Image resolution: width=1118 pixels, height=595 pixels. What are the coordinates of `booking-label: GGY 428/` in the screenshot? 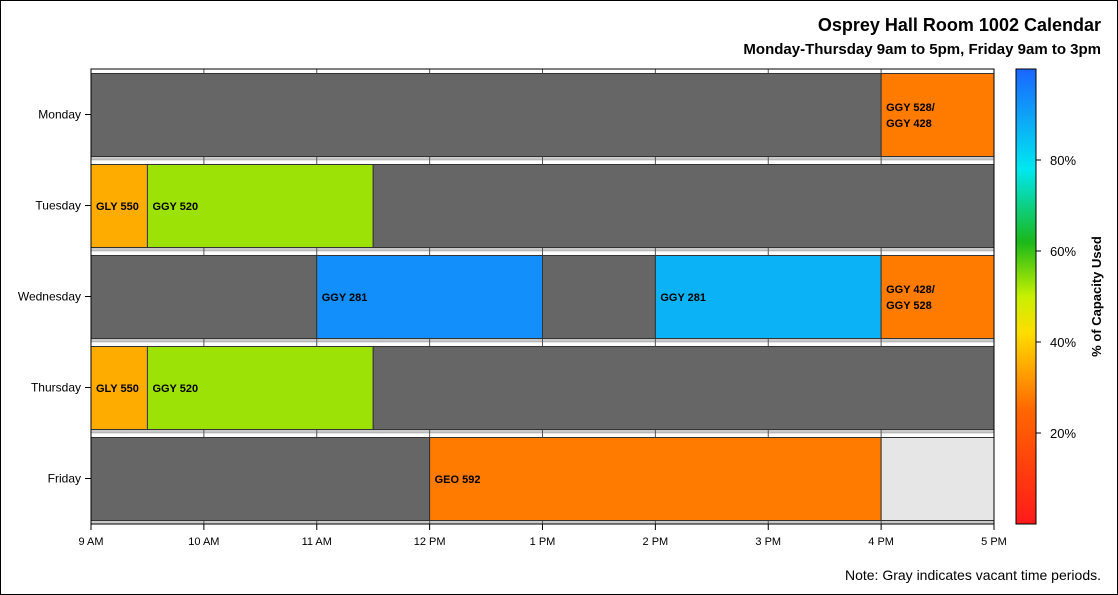 It's located at (910, 290).